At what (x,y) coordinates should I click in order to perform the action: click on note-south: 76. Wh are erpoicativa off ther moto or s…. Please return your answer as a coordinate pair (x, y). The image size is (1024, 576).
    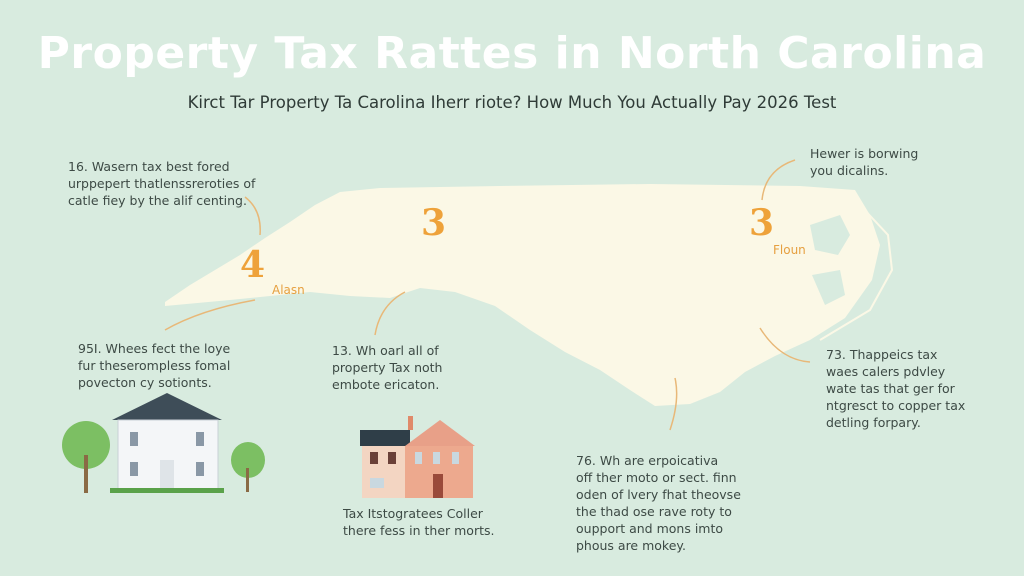
    Looking at the image, I should click on (658, 503).